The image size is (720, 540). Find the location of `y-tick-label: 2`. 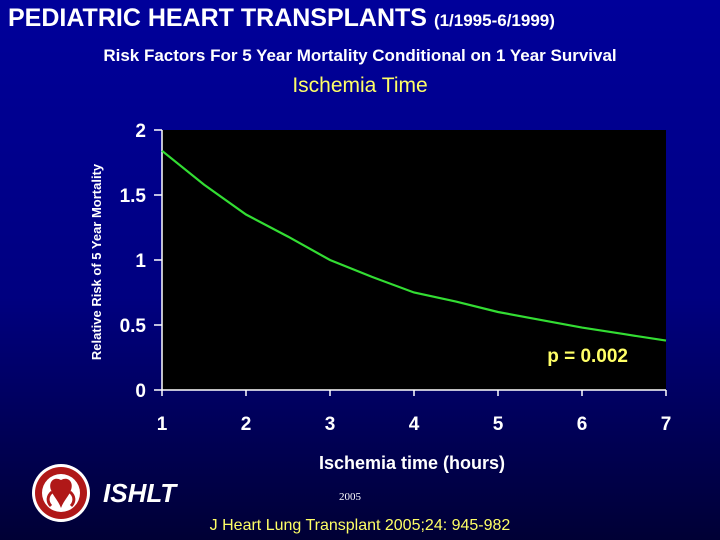

y-tick-label: 2 is located at coordinates (140, 131).